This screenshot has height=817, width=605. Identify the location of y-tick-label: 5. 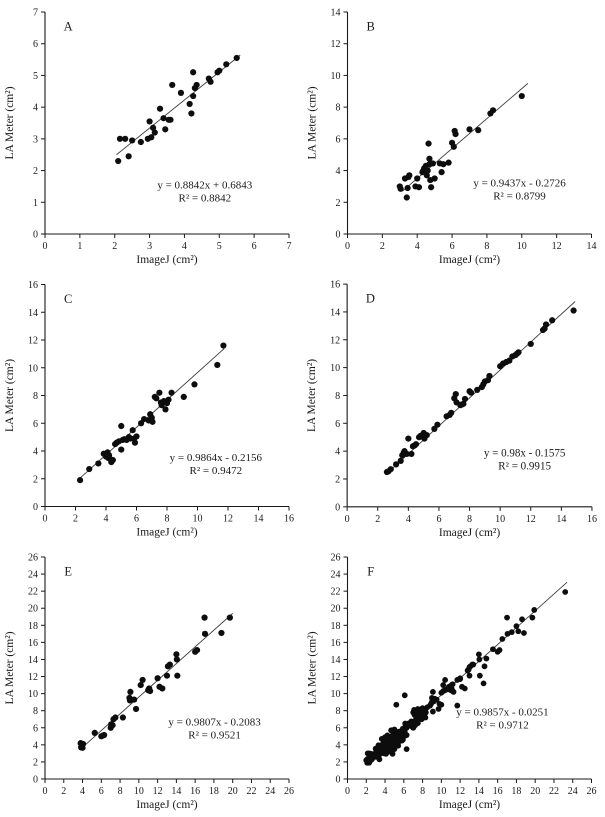
(35, 76).